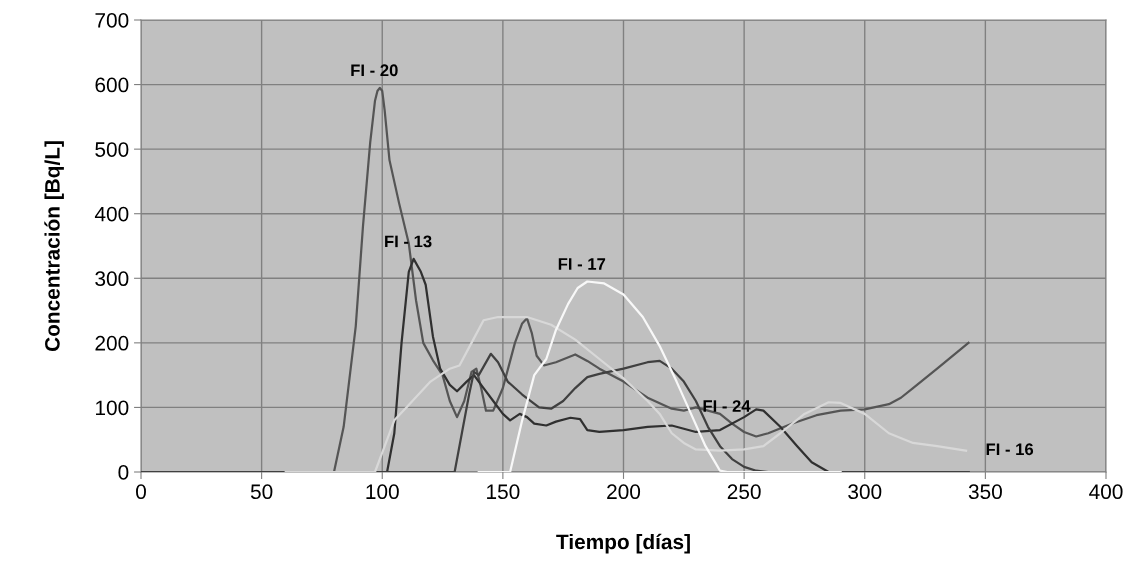 This screenshot has width=1134, height=586. I want to click on y-tick-label: 100, so click(112, 408).